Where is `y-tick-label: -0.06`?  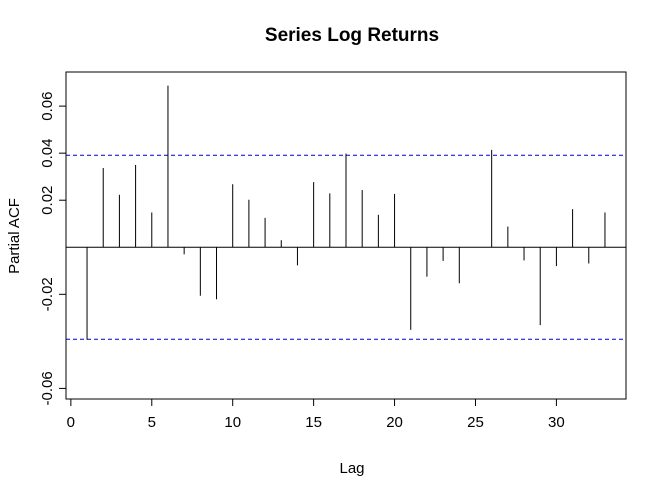 y-tick-label: -0.06 is located at coordinates (47, 388).